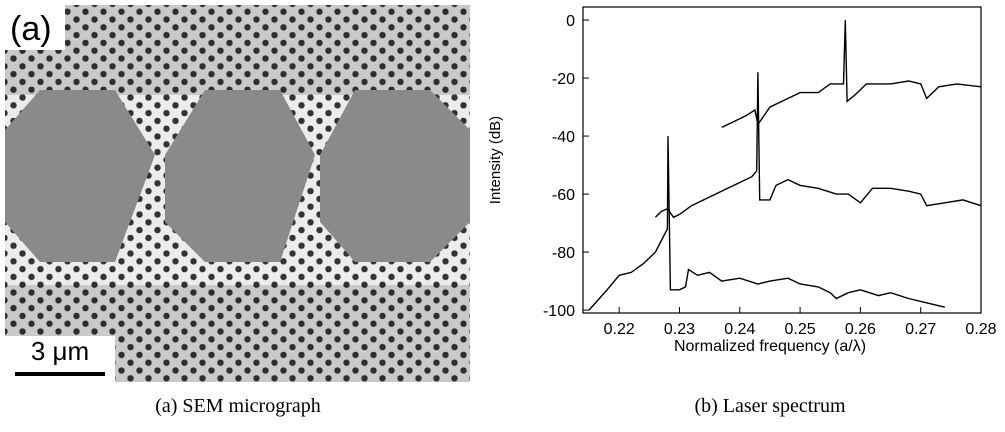 The width and height of the screenshot is (1005, 432). I want to click on y-tick-label: -40, so click(563, 137).